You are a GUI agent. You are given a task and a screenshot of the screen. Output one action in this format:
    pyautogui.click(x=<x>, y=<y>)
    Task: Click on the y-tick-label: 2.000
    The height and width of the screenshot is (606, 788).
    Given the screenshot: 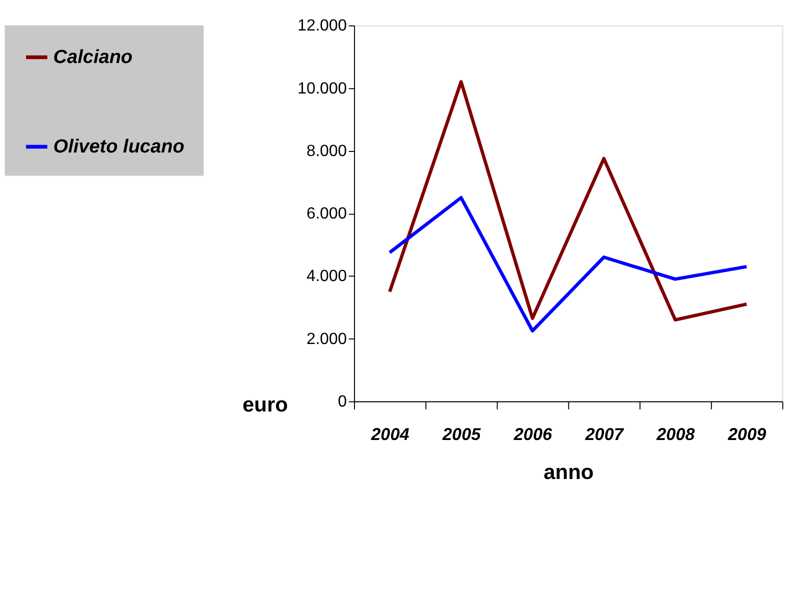 What is the action you would take?
    pyautogui.click(x=326, y=339)
    